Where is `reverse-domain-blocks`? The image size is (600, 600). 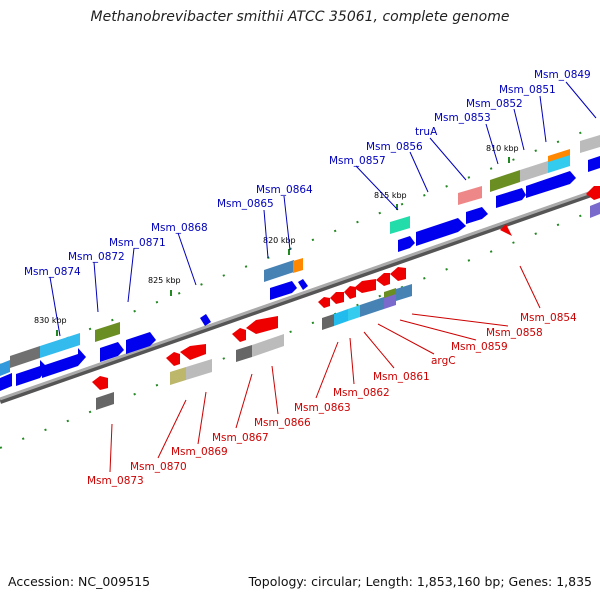 reverse-domain-blocks is located at coordinates (254, 347).